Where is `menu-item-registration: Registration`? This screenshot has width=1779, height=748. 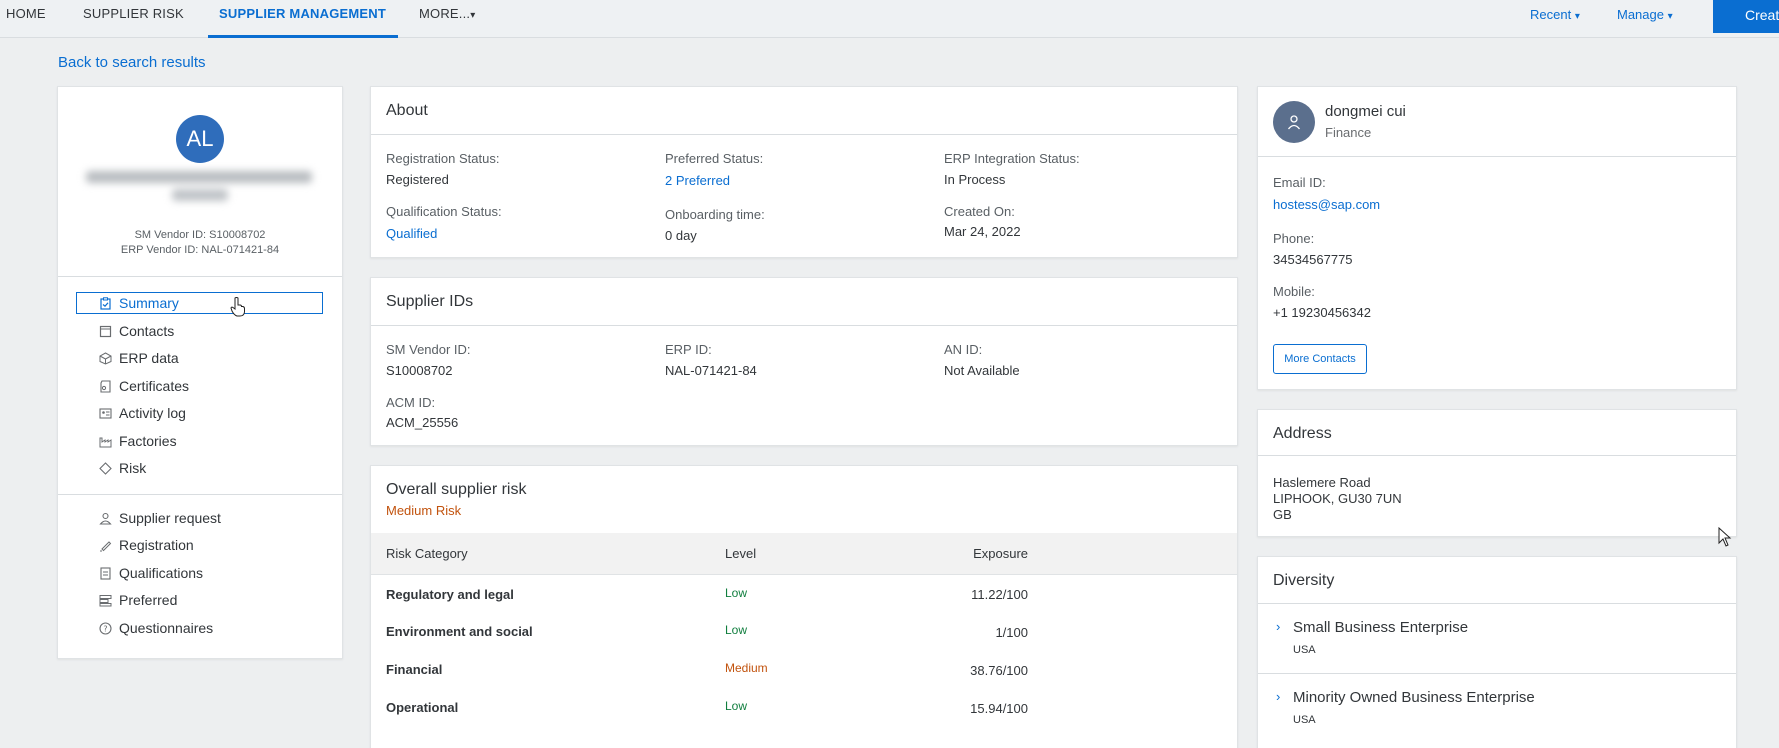
menu-item-registration: Registration is located at coordinates (146, 545).